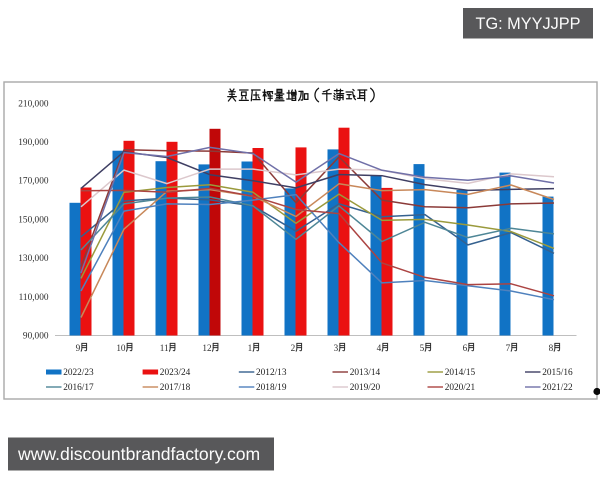 The image size is (600, 480). I want to click on svg-text: 210,000, so click(33, 104).